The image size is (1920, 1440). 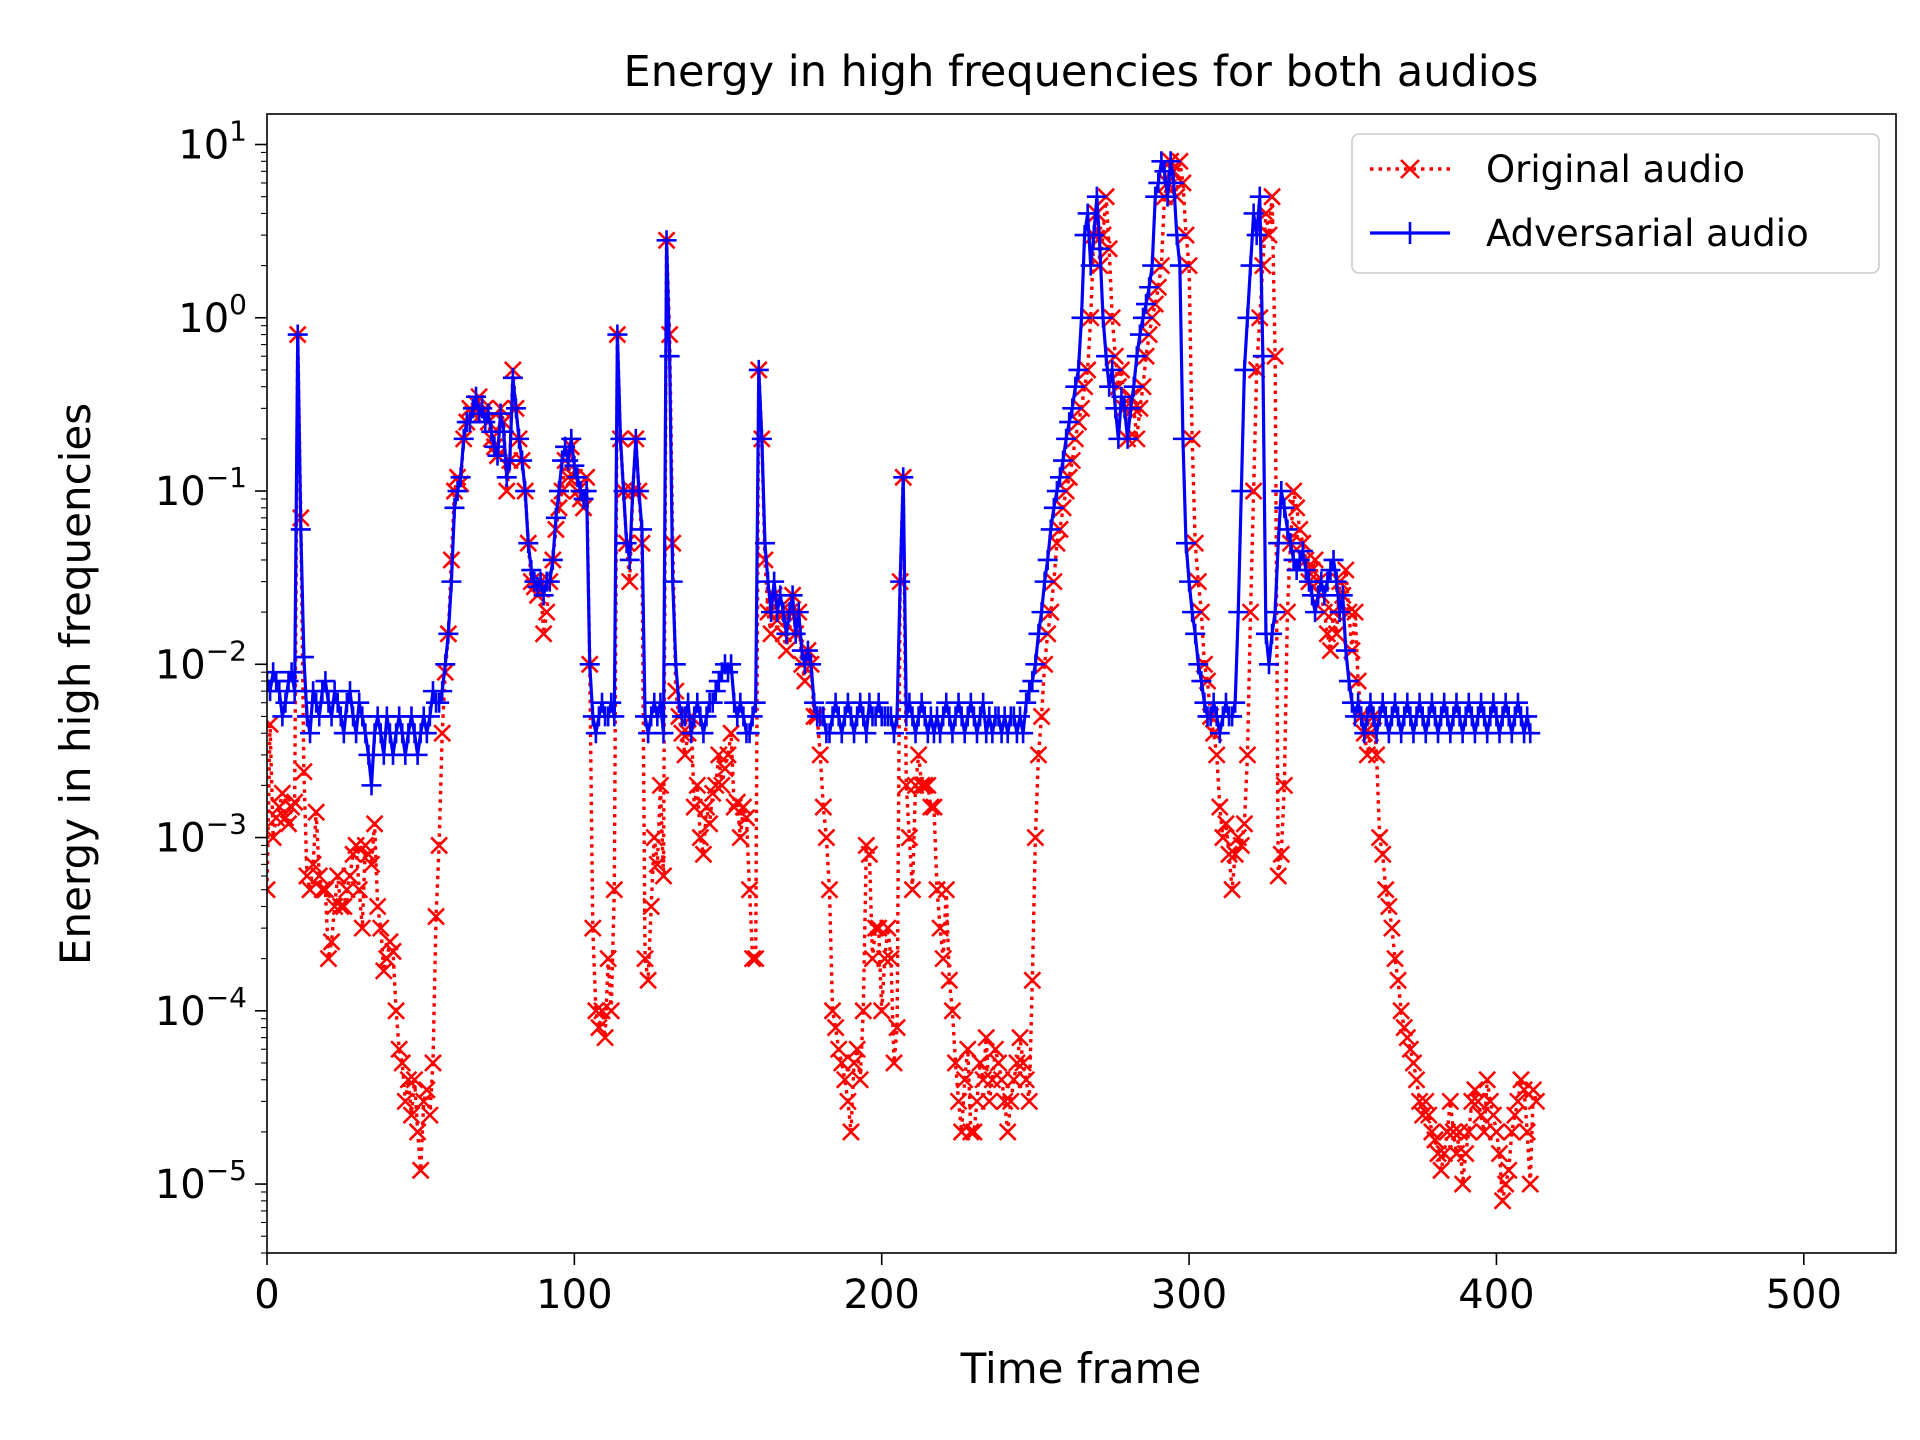 What do you see at coordinates (1496, 1295) in the screenshot?
I see `x-tick-label: 400` at bounding box center [1496, 1295].